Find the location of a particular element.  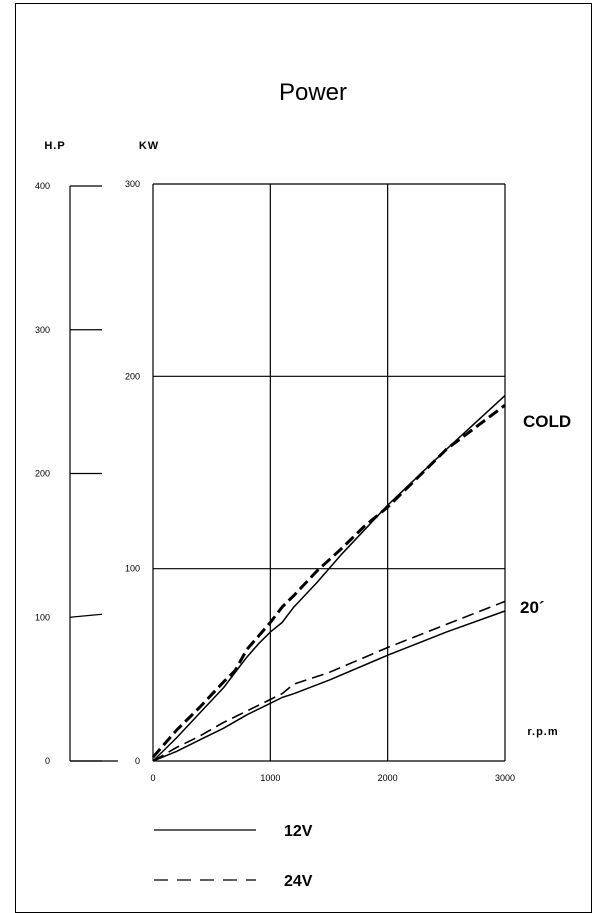

hp-axis-label: H.P is located at coordinates (54, 146).